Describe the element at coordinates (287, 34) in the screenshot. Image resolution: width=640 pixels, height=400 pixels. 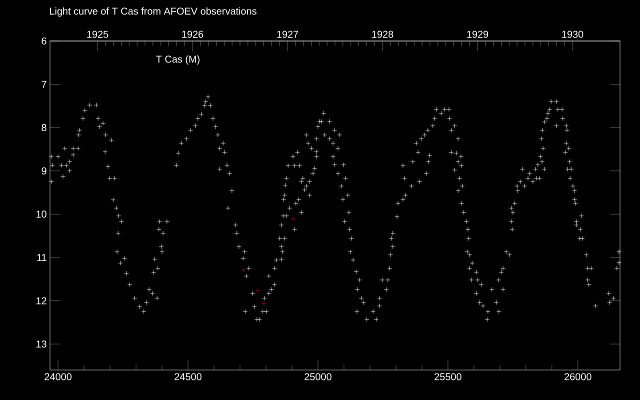
I see `x2-tick-label: 1927` at that location.